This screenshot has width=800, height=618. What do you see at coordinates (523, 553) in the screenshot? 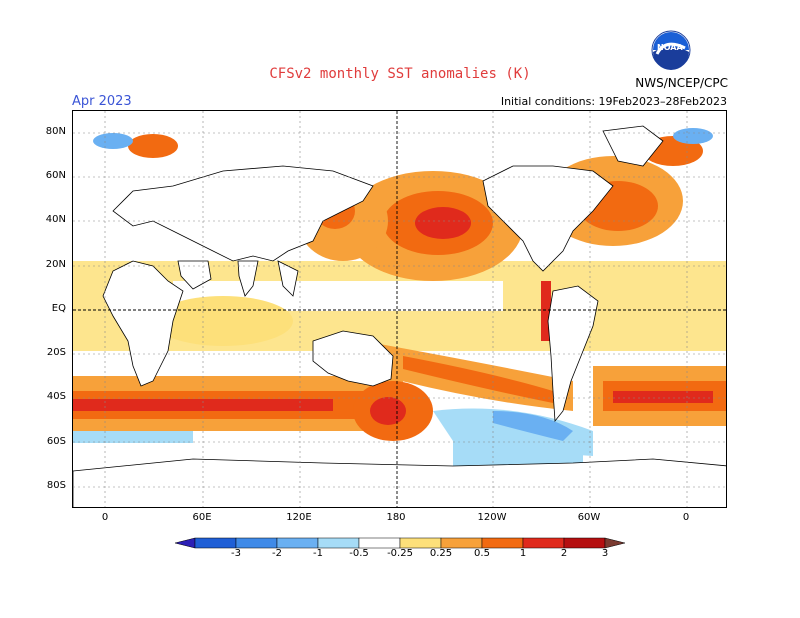
I see `colorbar-tick-label: 1` at bounding box center [523, 553].